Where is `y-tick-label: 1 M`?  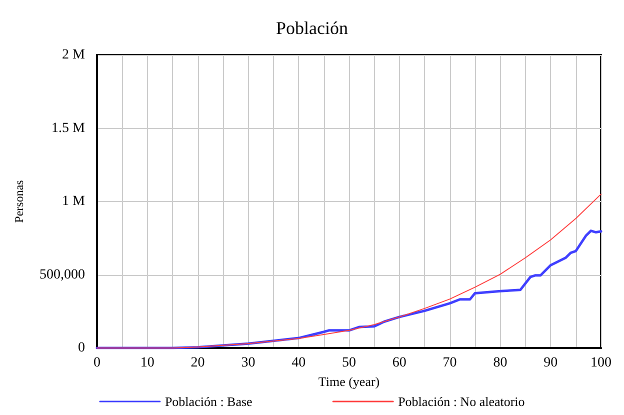
y-tick-label: 1 M is located at coordinates (74, 201).